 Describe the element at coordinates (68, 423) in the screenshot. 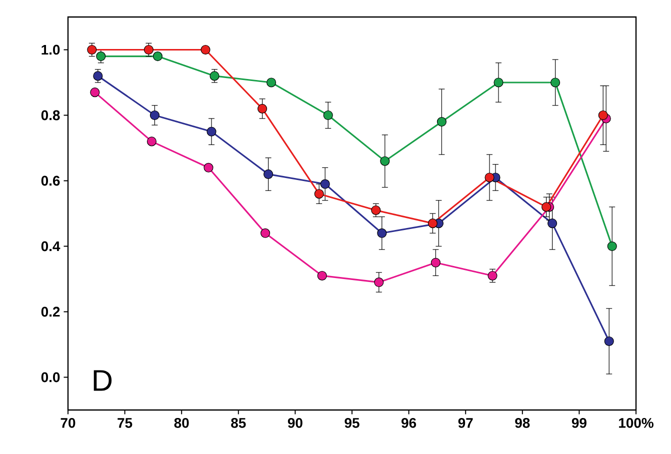

I see `x-tick-label: 70` at that location.